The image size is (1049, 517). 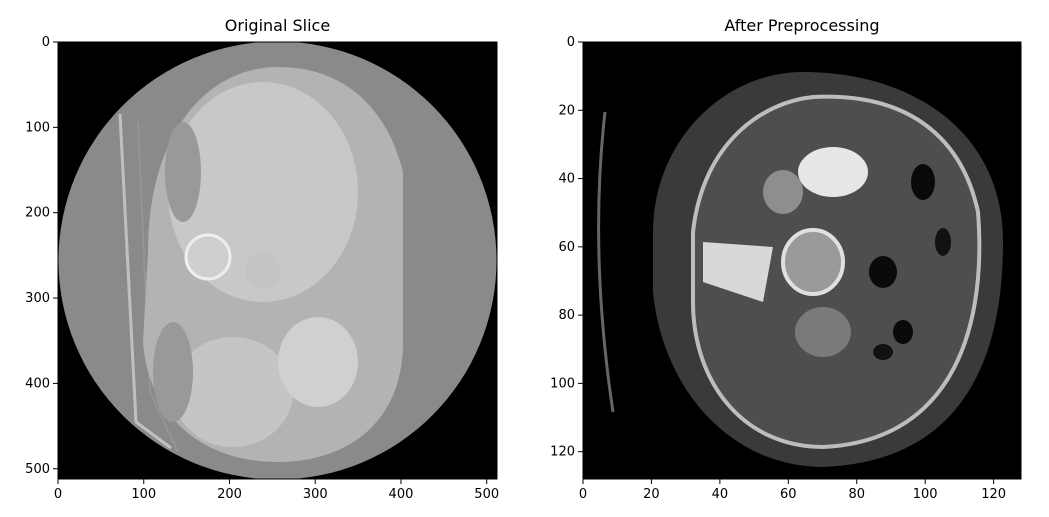 I want to click on y-tick-label: 500, so click(x=37, y=469).